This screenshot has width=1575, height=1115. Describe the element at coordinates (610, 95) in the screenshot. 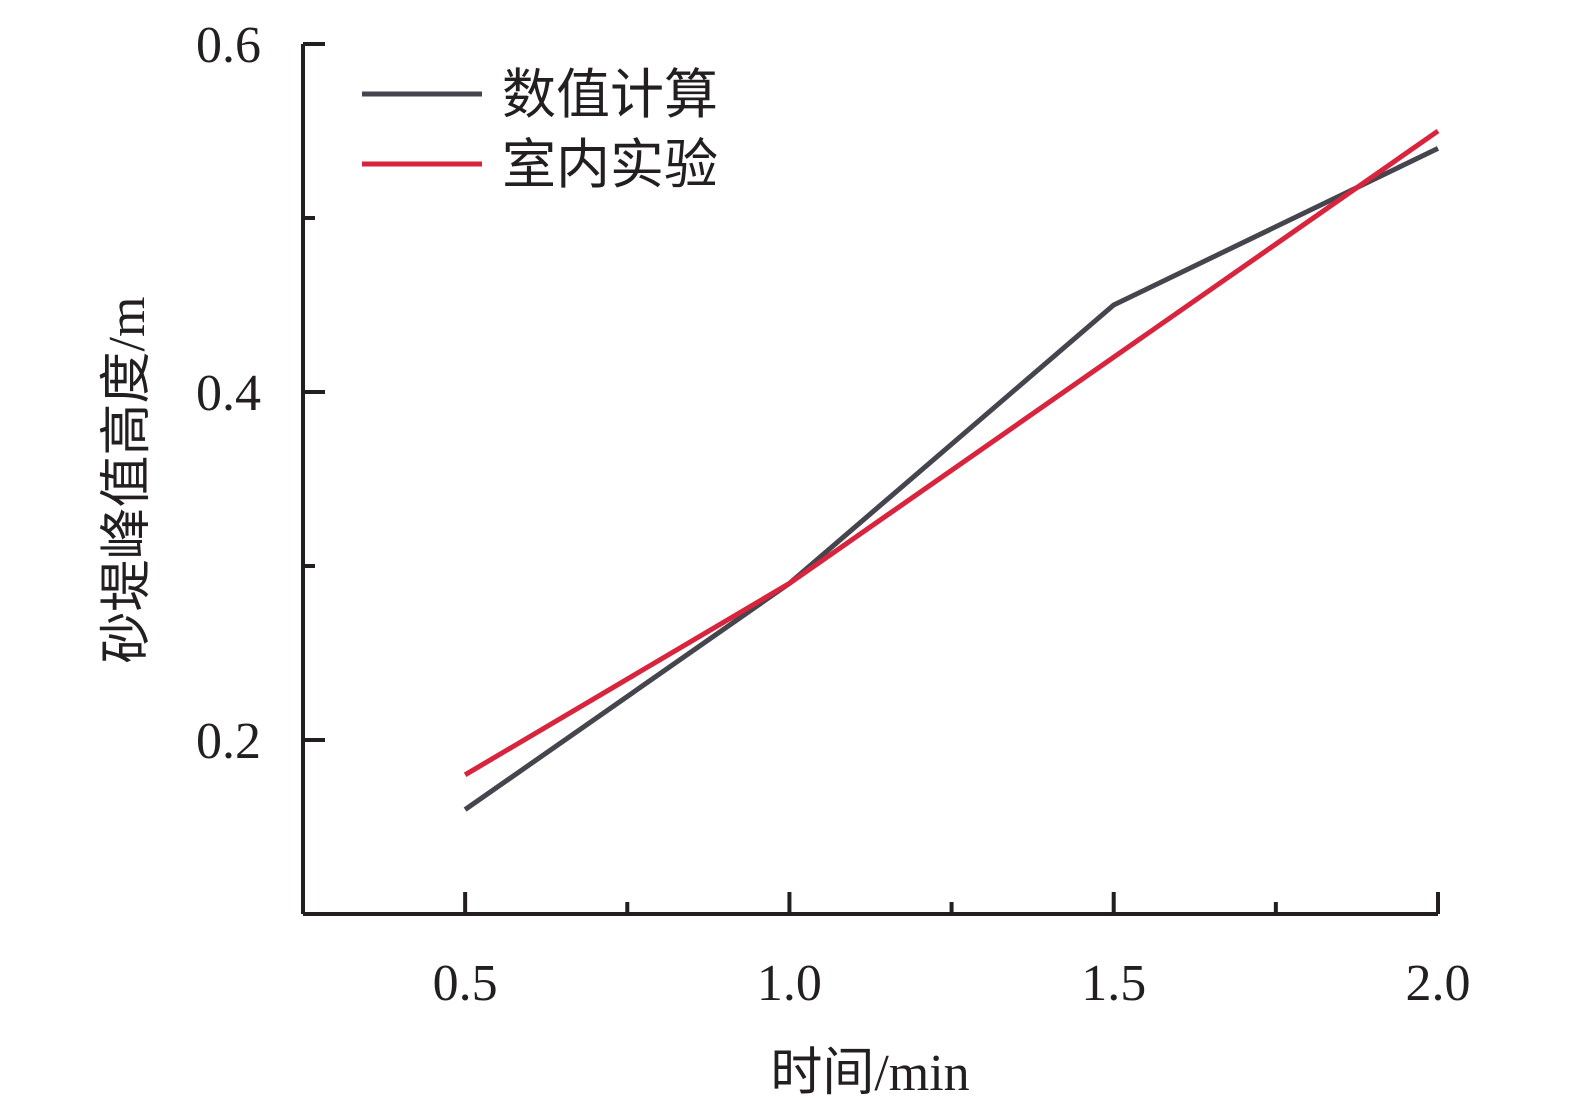

I see `legend-label-1: 数值计算` at that location.